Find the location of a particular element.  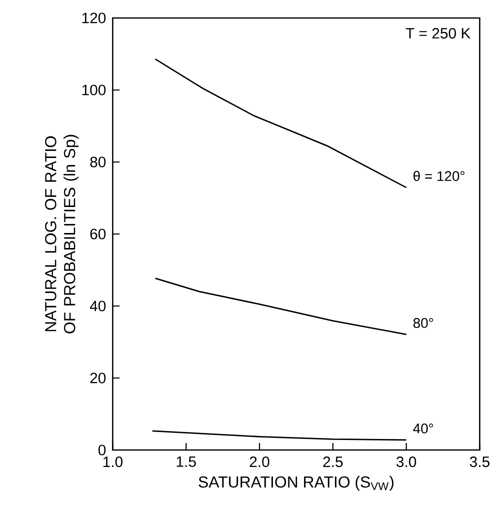

series-label: 40° is located at coordinates (423, 429).